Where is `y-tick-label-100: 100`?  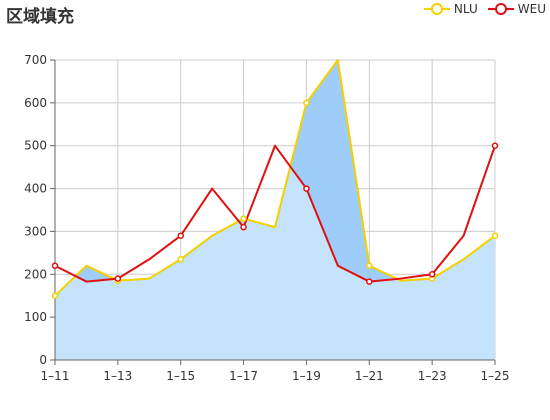 y-tick-label-100: 100 is located at coordinates (35, 317).